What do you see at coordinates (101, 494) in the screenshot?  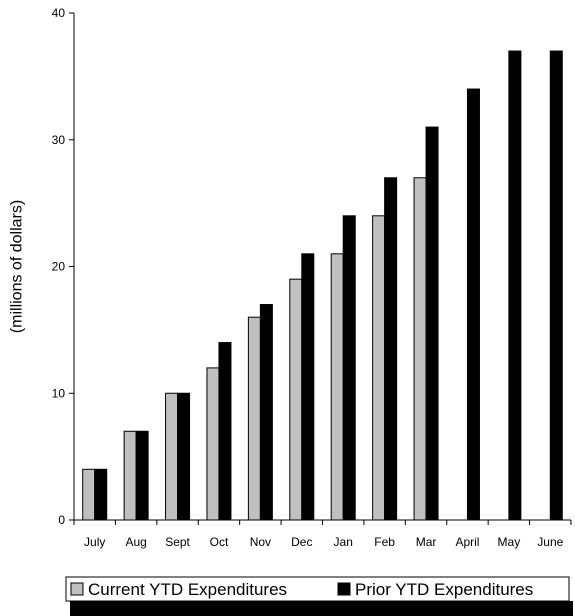 I see `bar-prior-july` at bounding box center [101, 494].